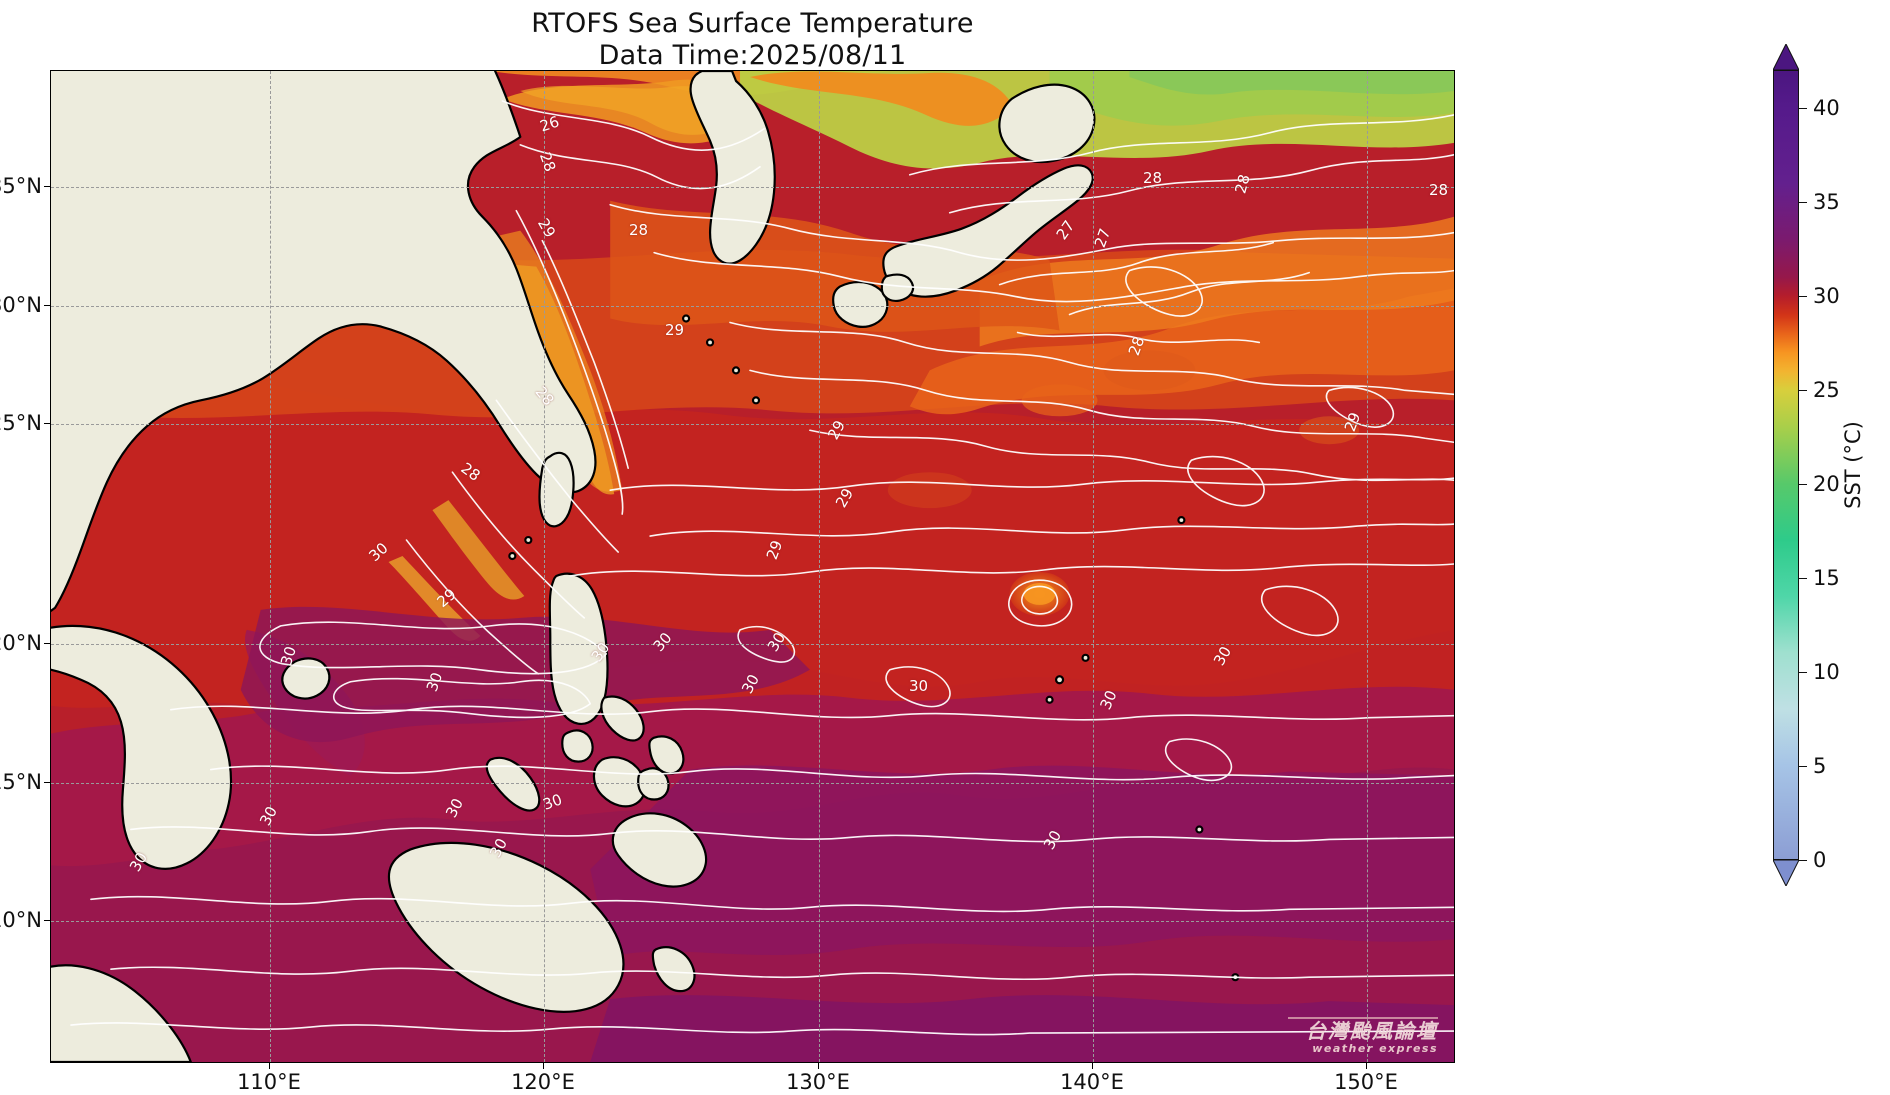  I want to click on colorbar-gradient, so click(1786, 465).